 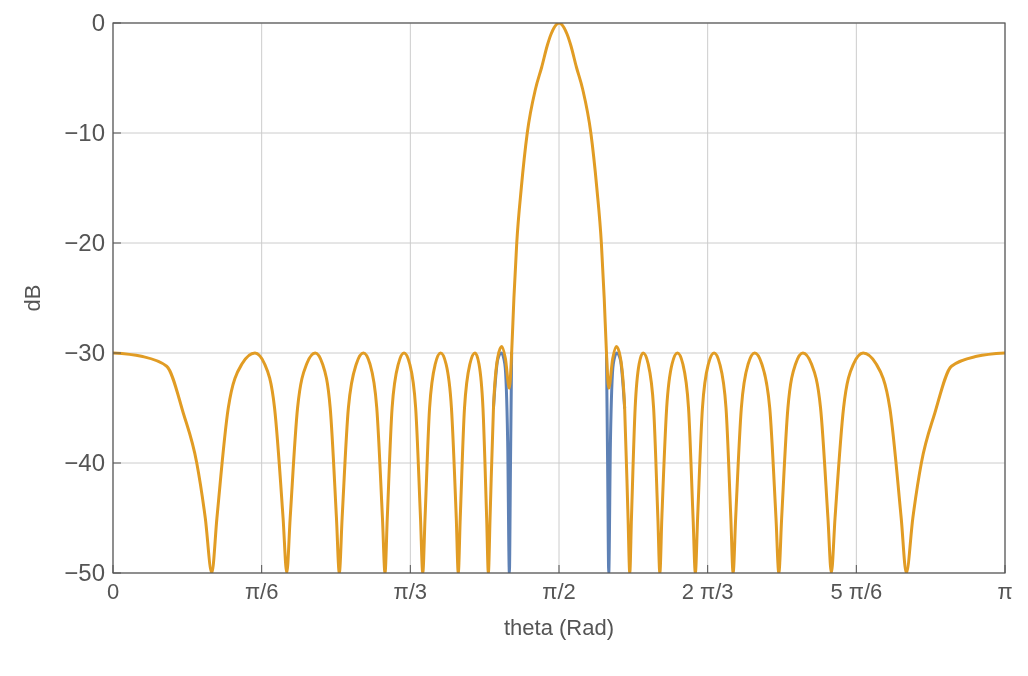 What do you see at coordinates (98, 22) in the screenshot?
I see `y-tick-label: 0` at bounding box center [98, 22].